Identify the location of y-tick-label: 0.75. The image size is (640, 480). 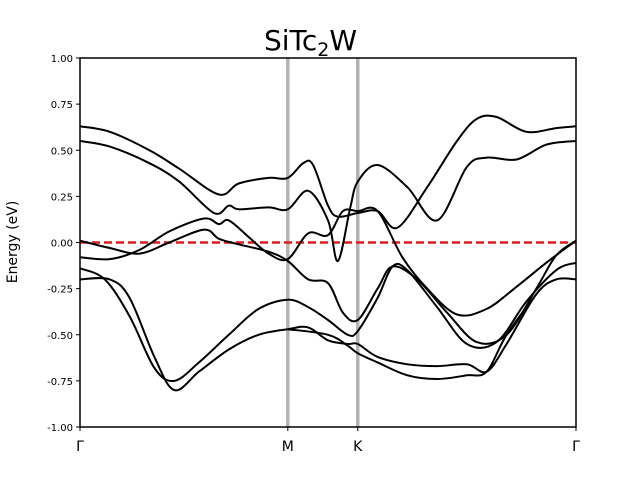
(62, 105).